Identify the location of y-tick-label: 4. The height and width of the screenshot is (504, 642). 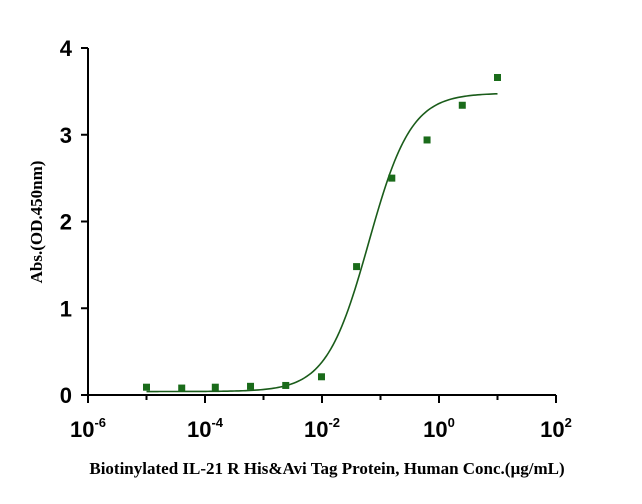
(66, 48).